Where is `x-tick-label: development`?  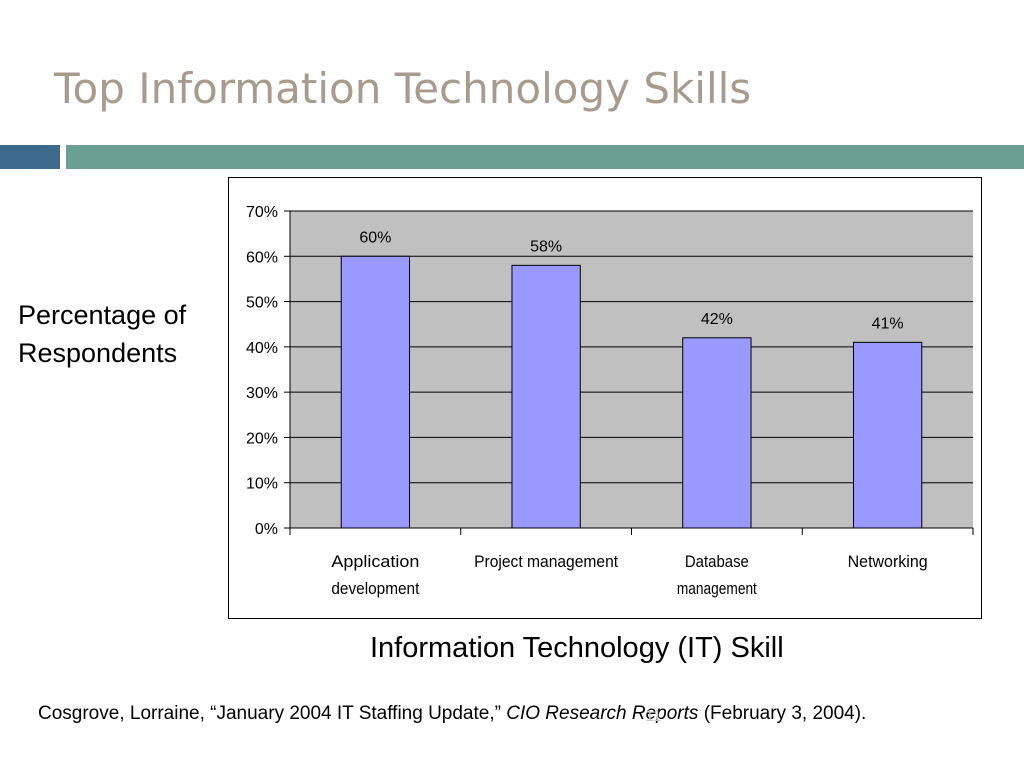 x-tick-label: development is located at coordinates (375, 588).